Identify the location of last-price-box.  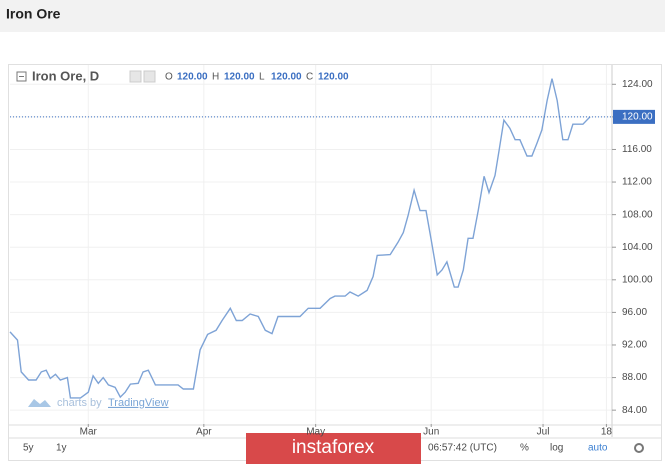
(634, 116).